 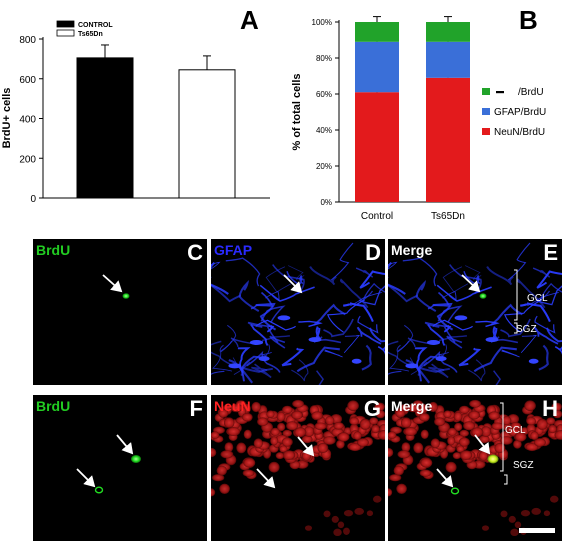 What do you see at coordinates (412, 109) in the screenshot?
I see `stacked-bars` at bounding box center [412, 109].